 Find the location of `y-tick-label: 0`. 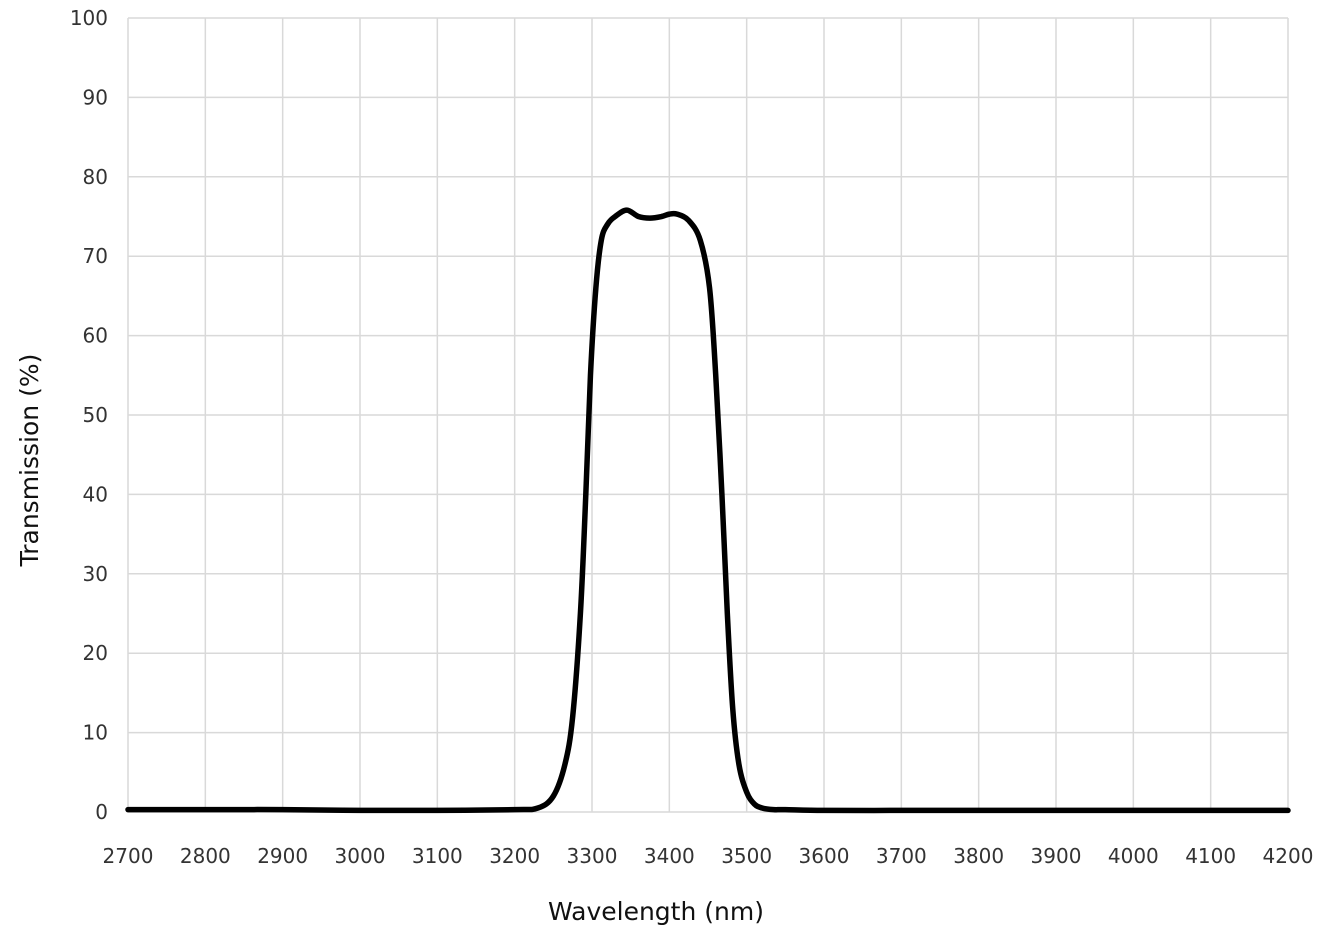

y-tick-label: 0 is located at coordinates (101, 812).